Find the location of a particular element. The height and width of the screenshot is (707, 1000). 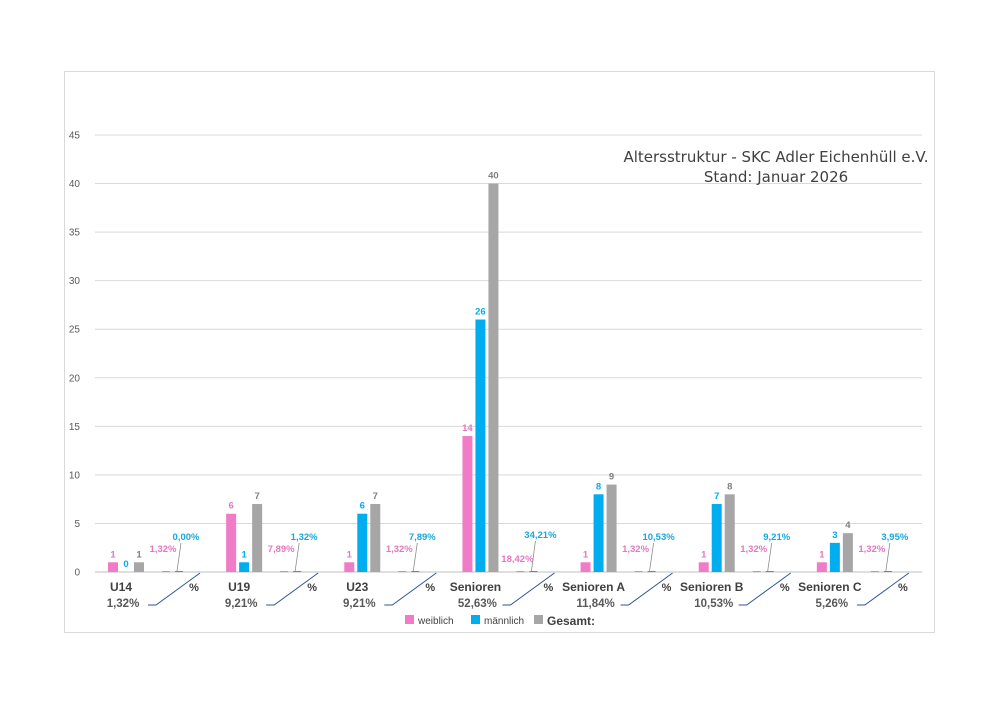

data-label-maennlich: 1 is located at coordinates (244, 554).